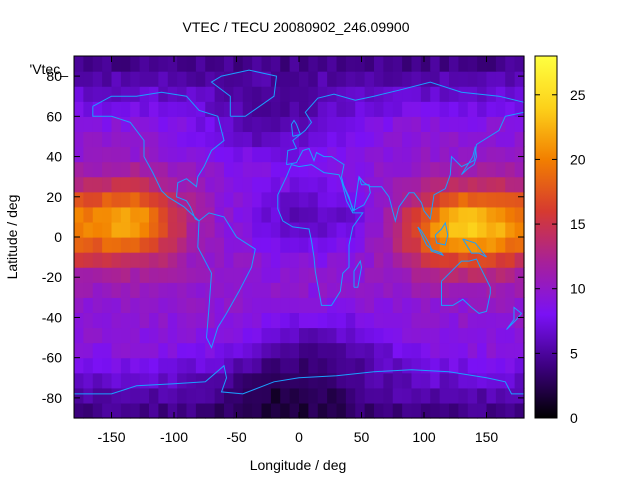 This screenshot has height=480, width=640. Describe the element at coordinates (466, 286) in the screenshot. I see `coastline` at that location.